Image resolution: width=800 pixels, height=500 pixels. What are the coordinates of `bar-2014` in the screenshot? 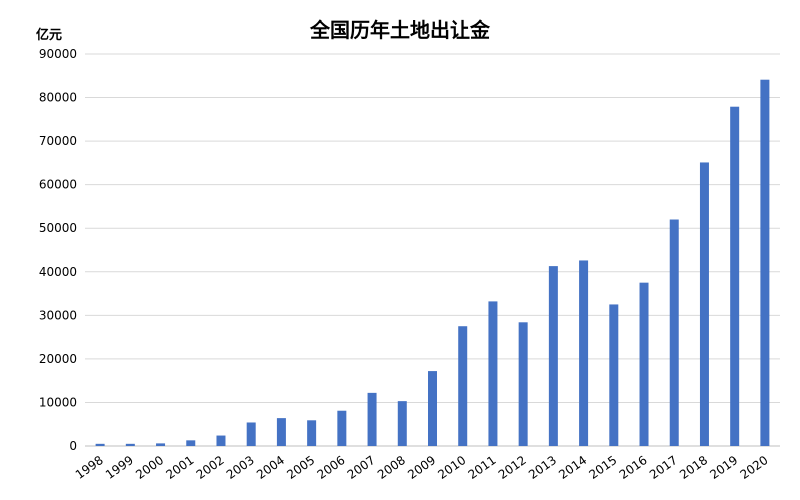 It's located at (584, 353).